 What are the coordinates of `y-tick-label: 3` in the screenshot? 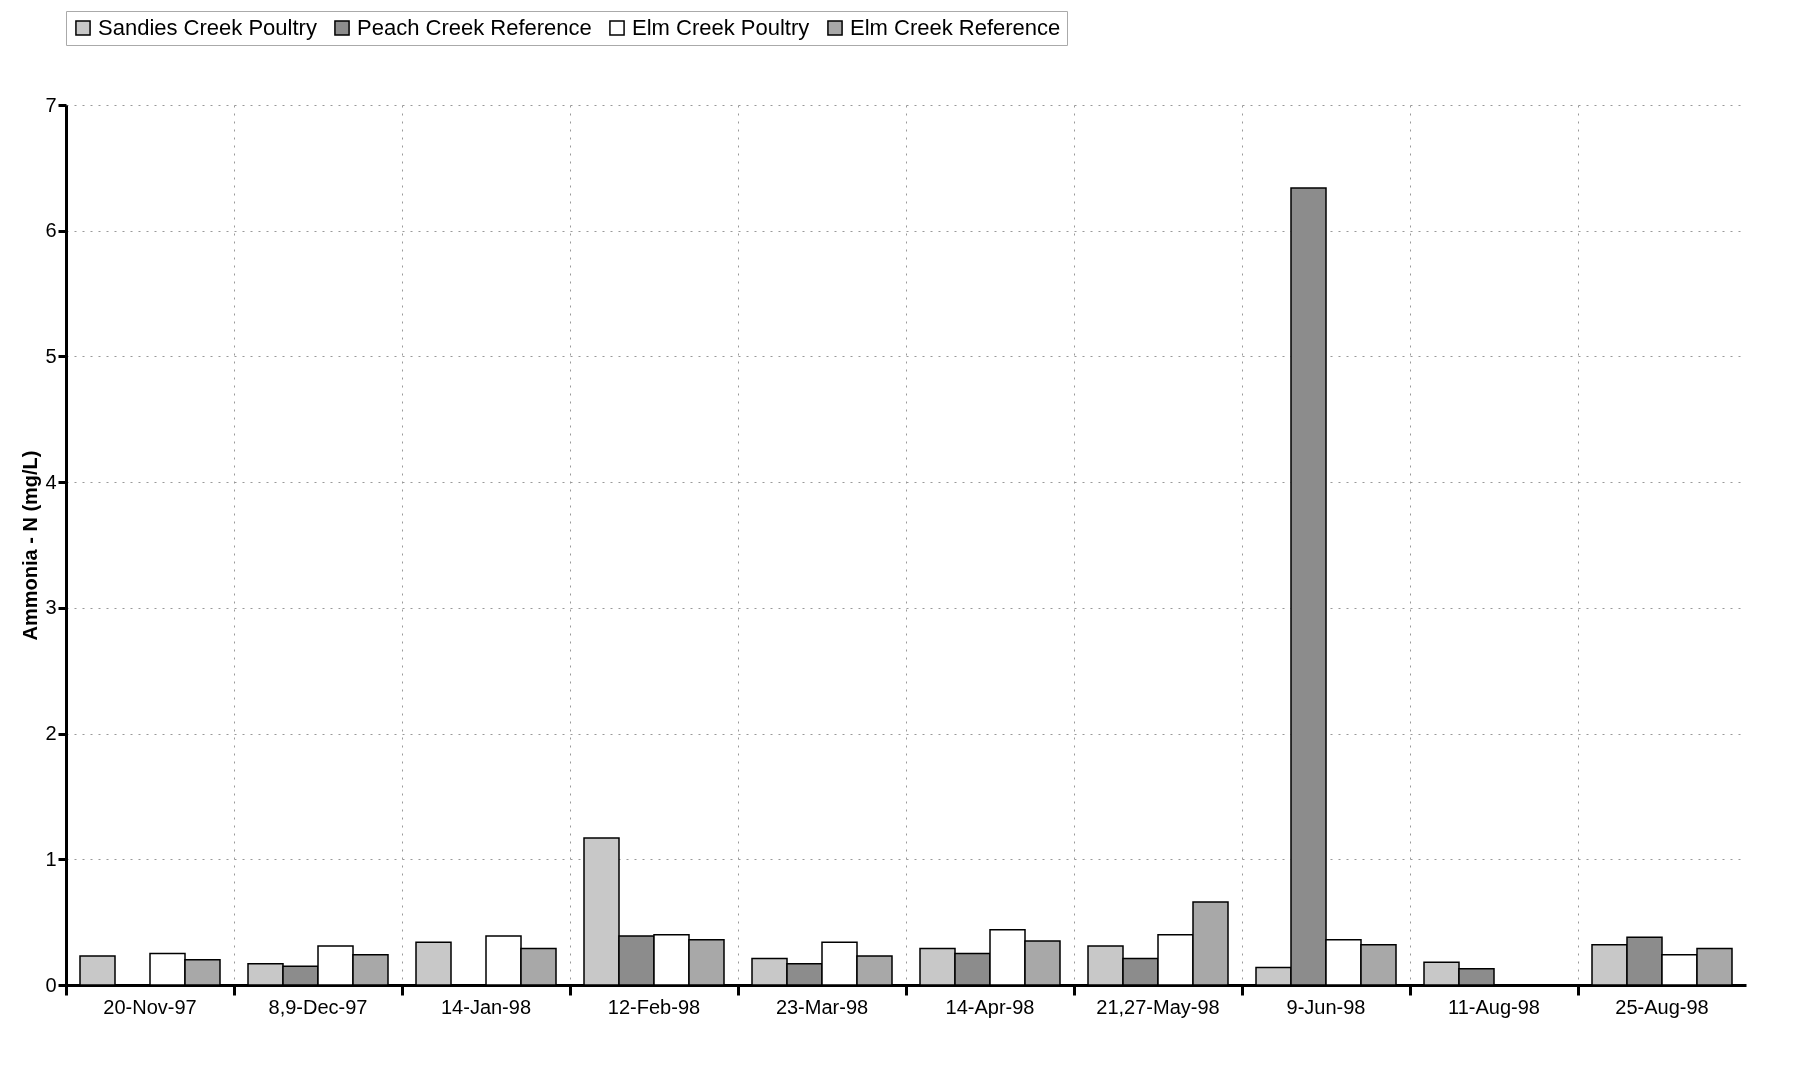 It's located at (51, 607).